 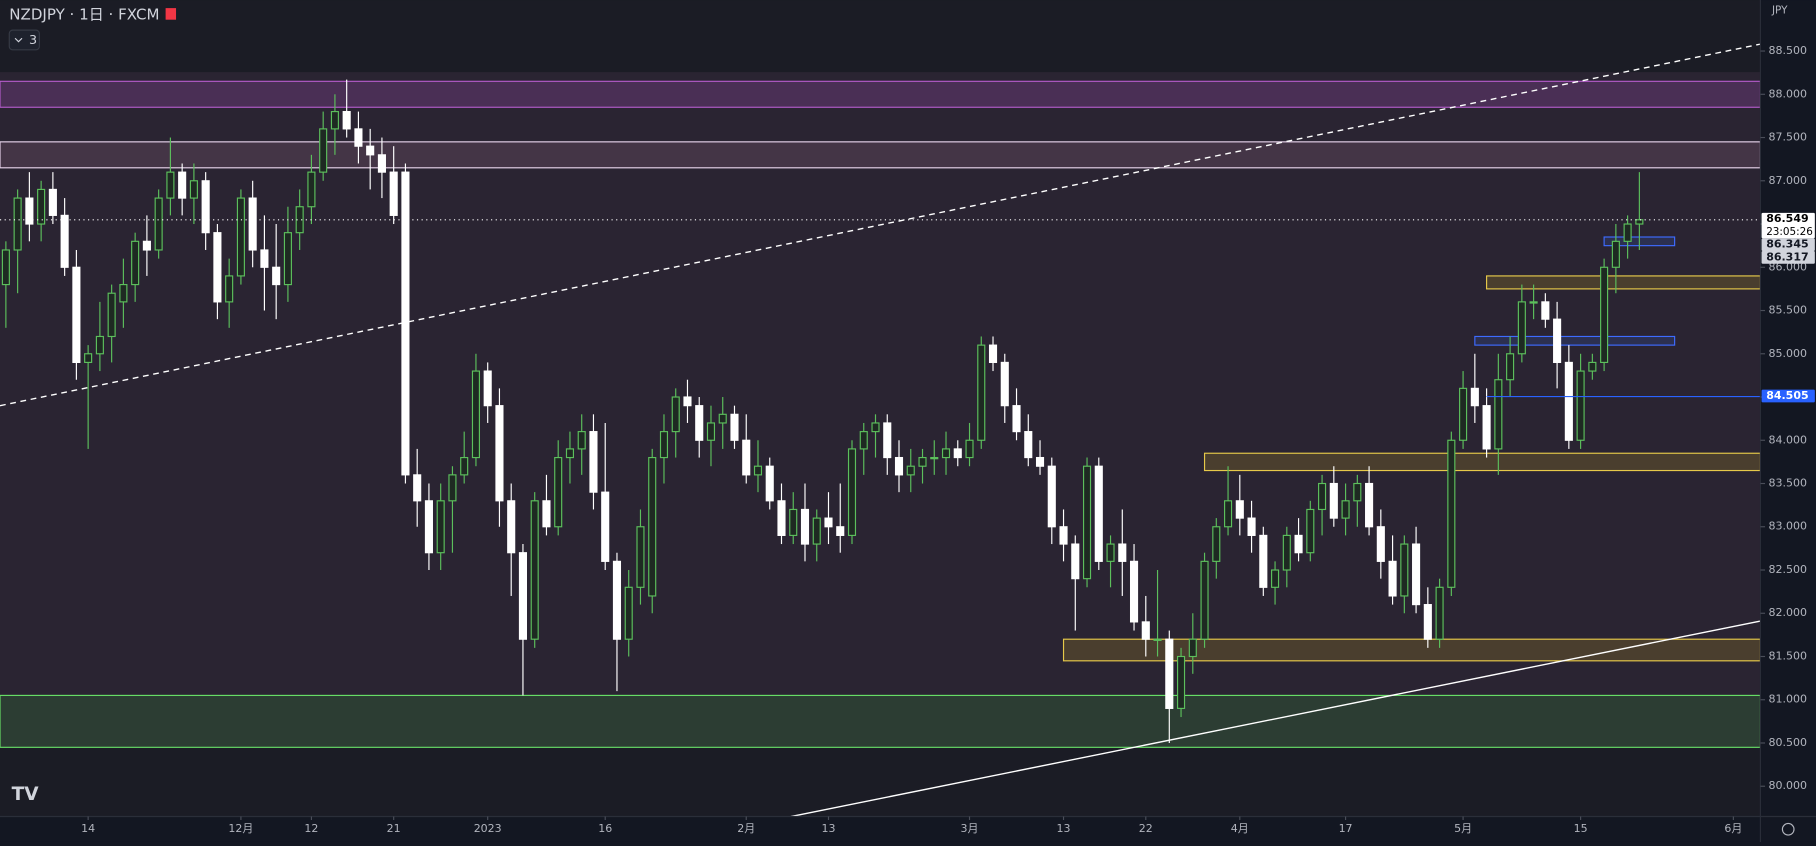 What do you see at coordinates (18, 40) in the screenshot?
I see `chevron-icon` at bounding box center [18, 40].